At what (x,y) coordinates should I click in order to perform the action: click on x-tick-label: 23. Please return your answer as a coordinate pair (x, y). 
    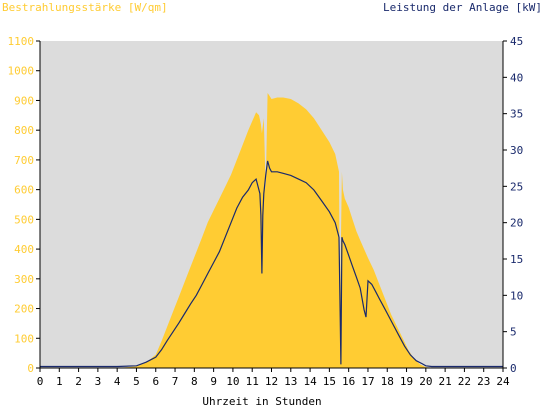
    Looking at the image, I should click on (483, 381).